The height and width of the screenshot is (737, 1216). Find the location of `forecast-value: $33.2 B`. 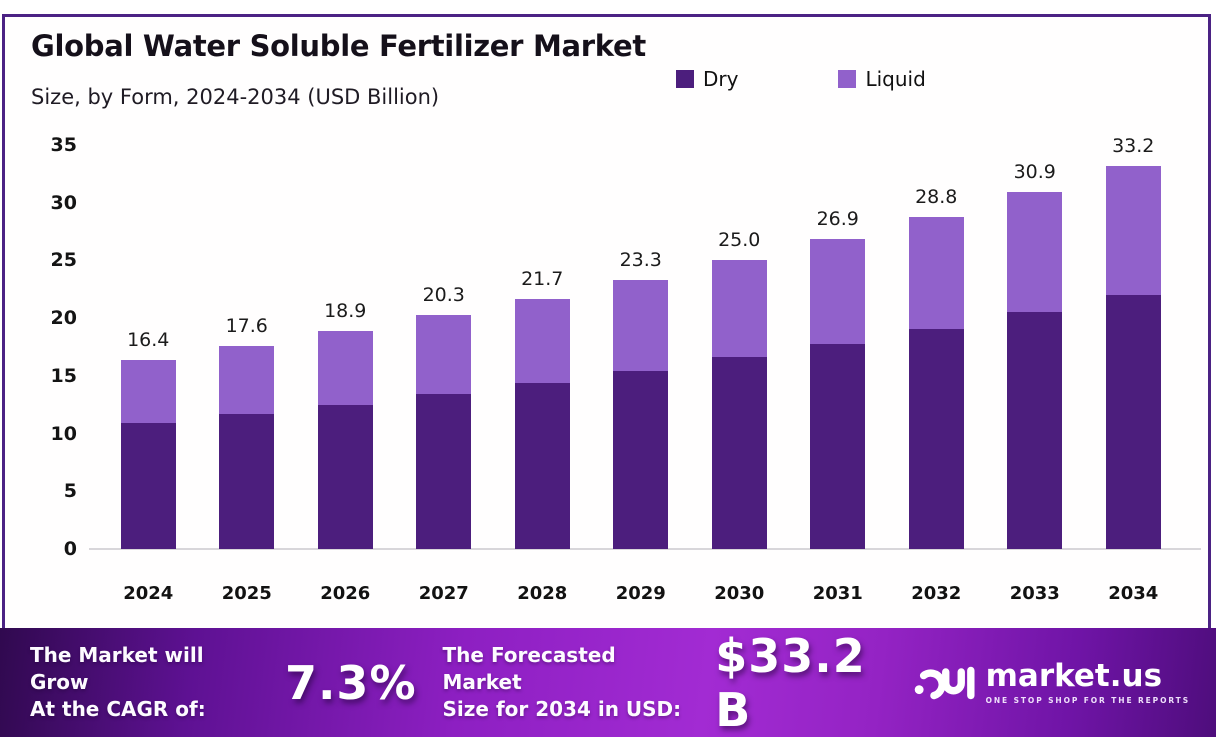

forecast-value: $33.2 B is located at coordinates (790, 682).